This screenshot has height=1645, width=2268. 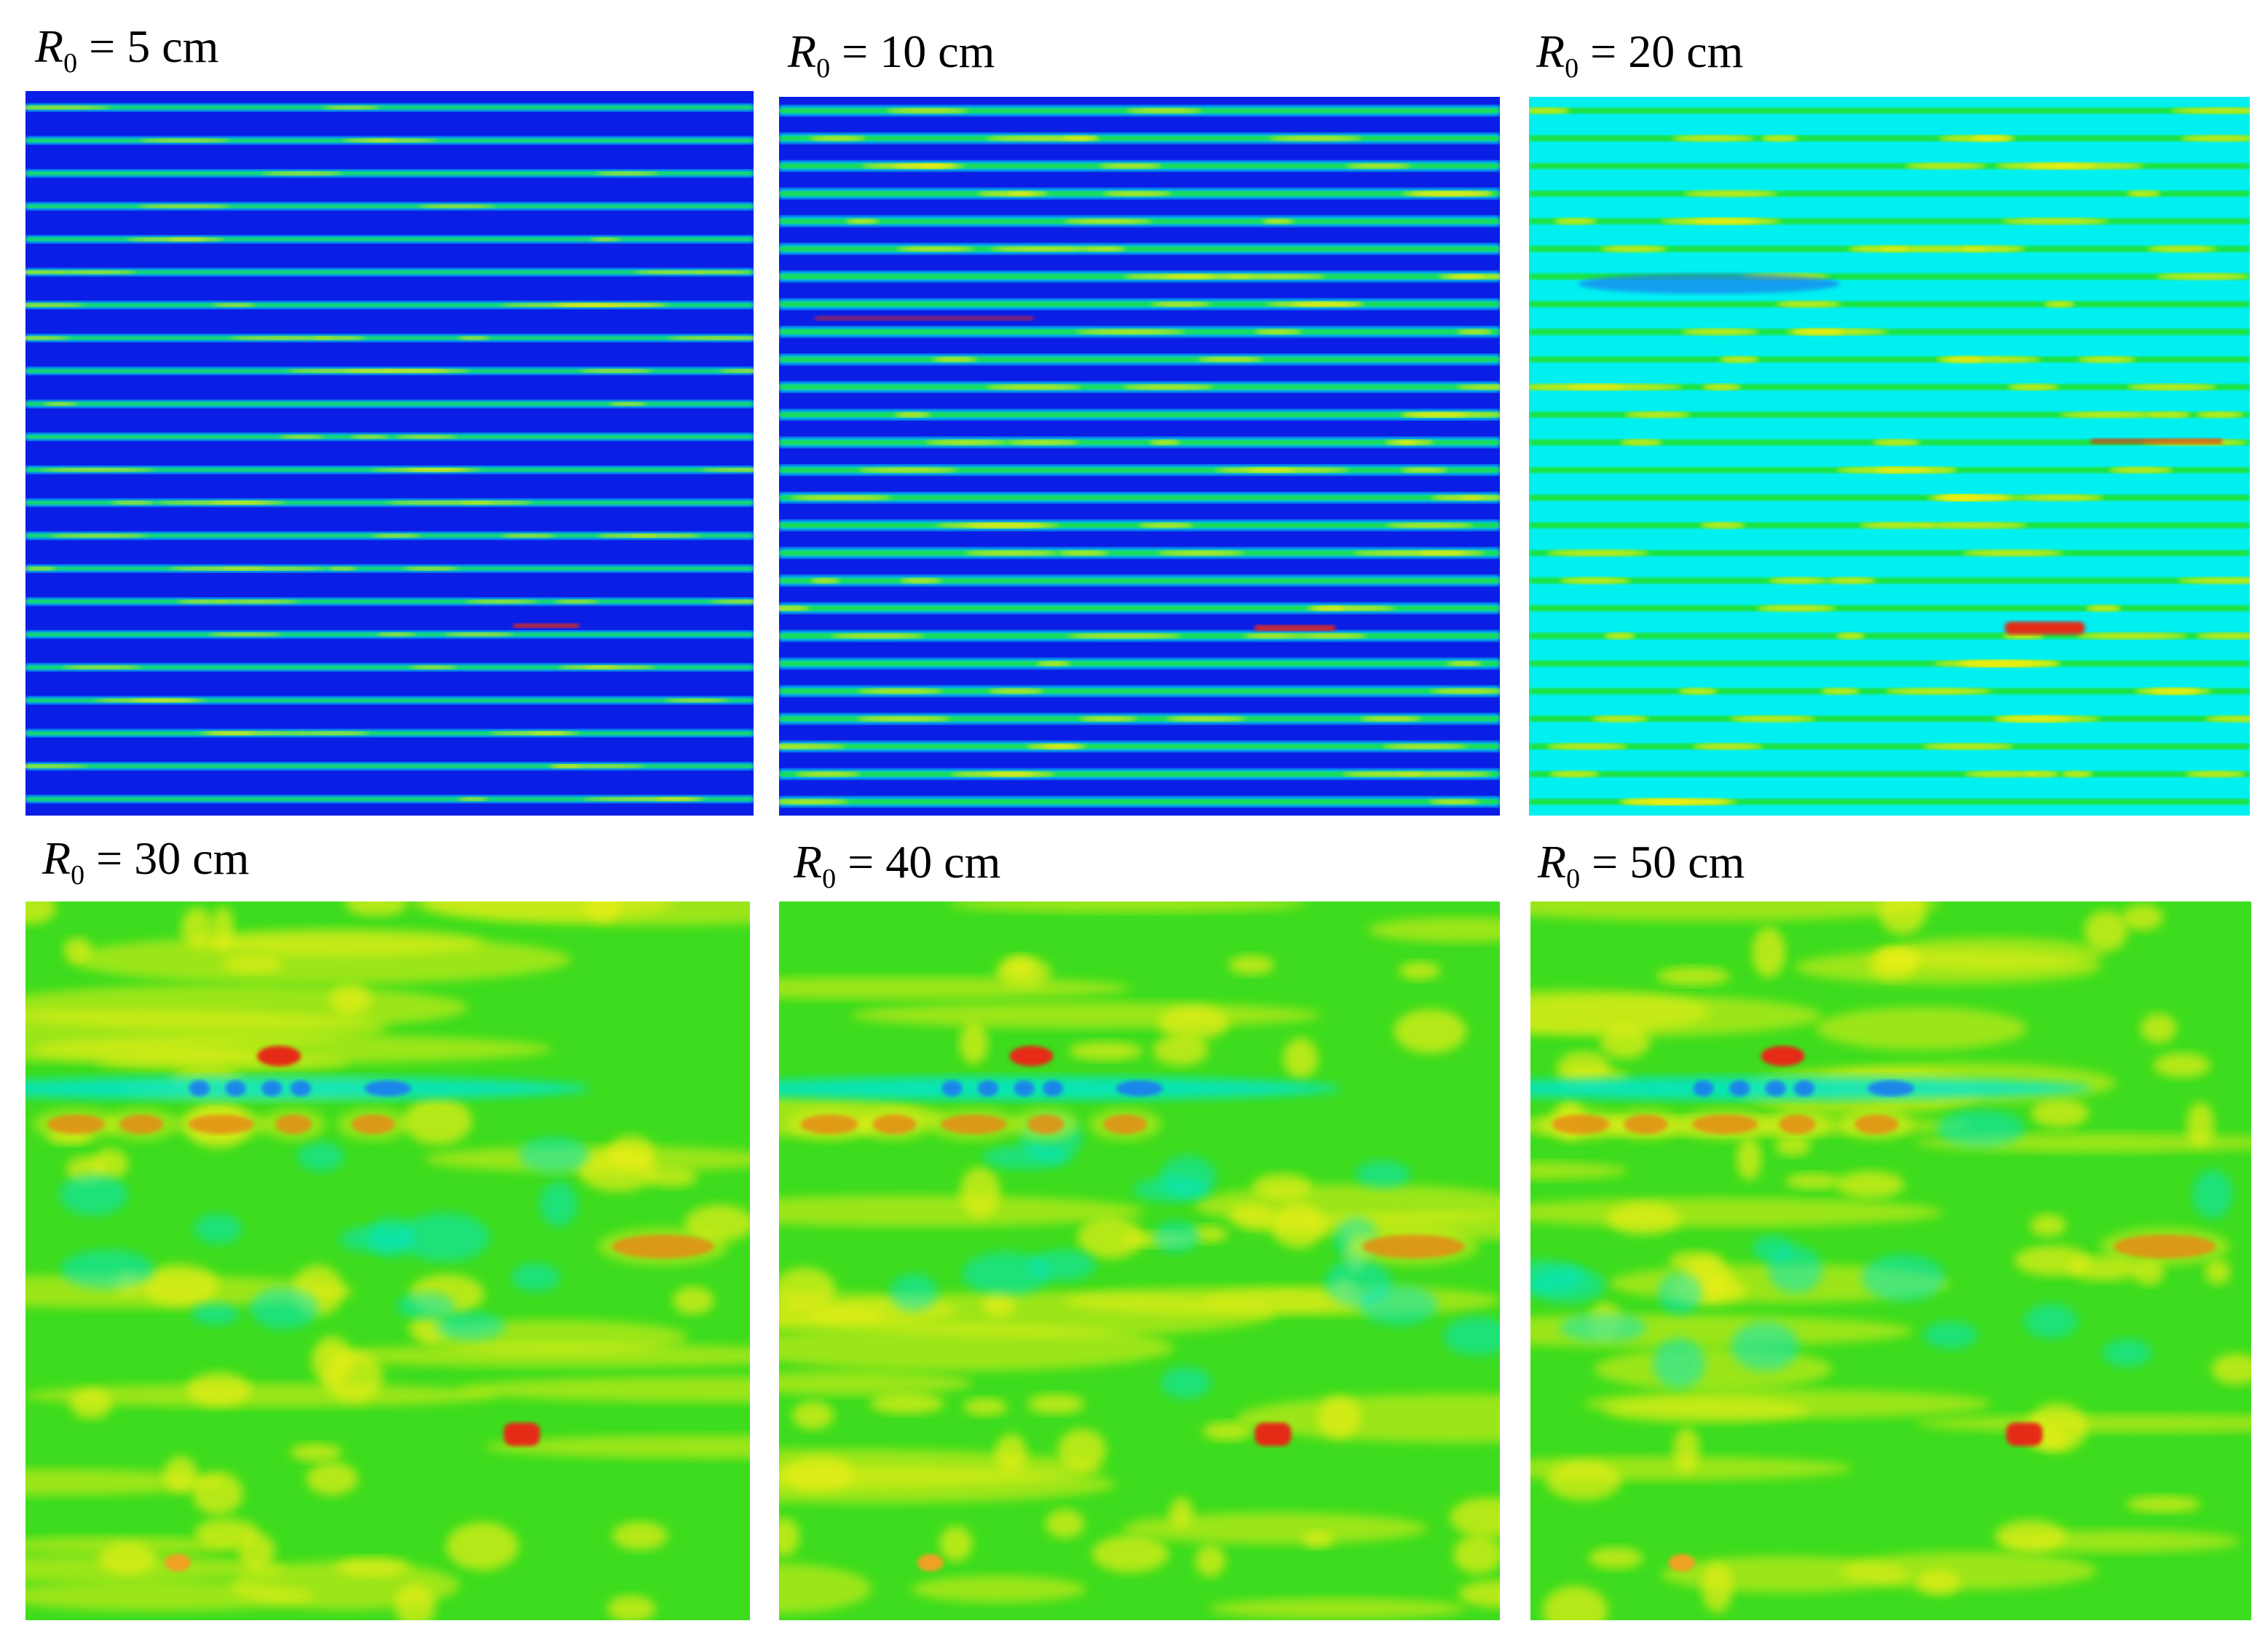 I want to click on panel-label: R0 = 20 cm, so click(x=1639, y=55).